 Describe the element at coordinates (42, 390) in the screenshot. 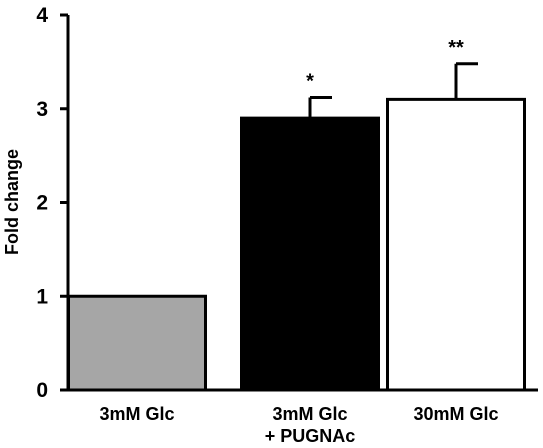

I see `y-tick-label-0: 0` at that location.